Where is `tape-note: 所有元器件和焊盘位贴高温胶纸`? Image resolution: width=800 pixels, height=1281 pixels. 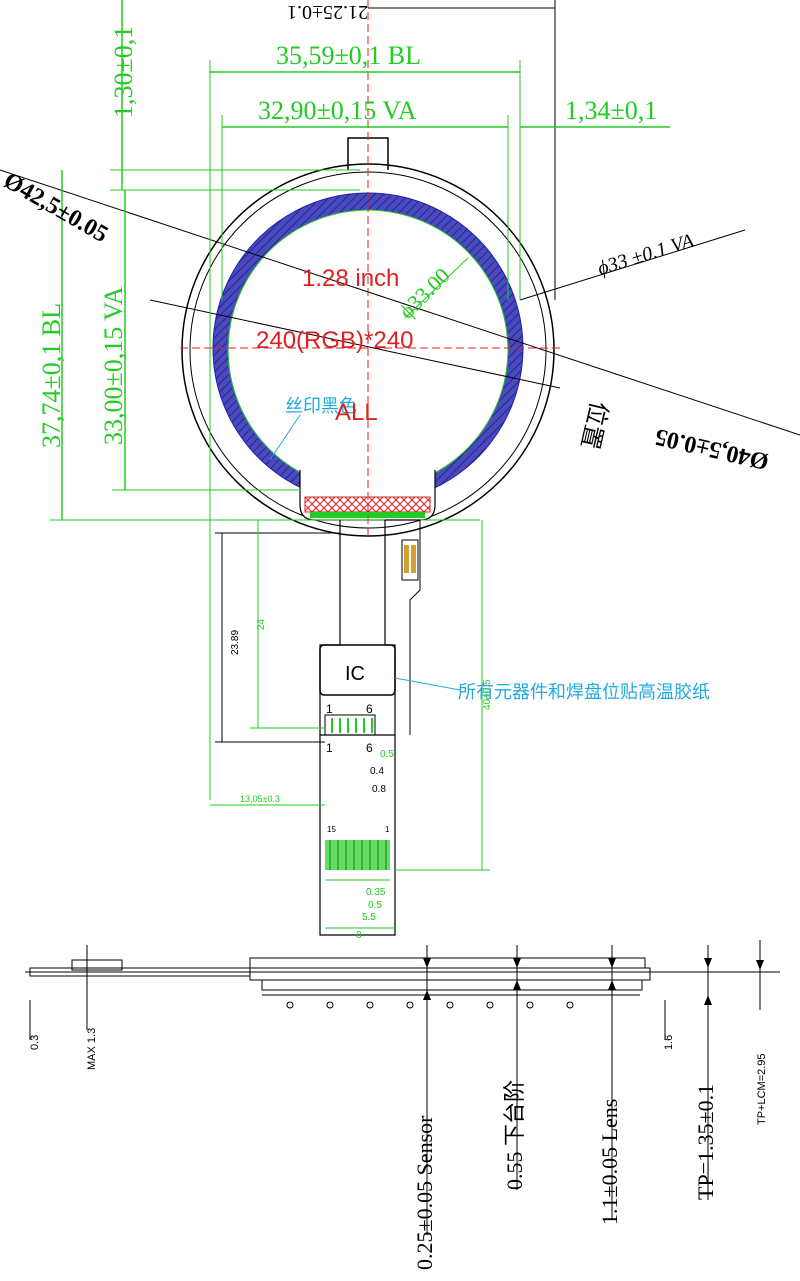
tape-note: 所有元器件和焊盘位贴高温胶纸 is located at coordinates (584, 692).